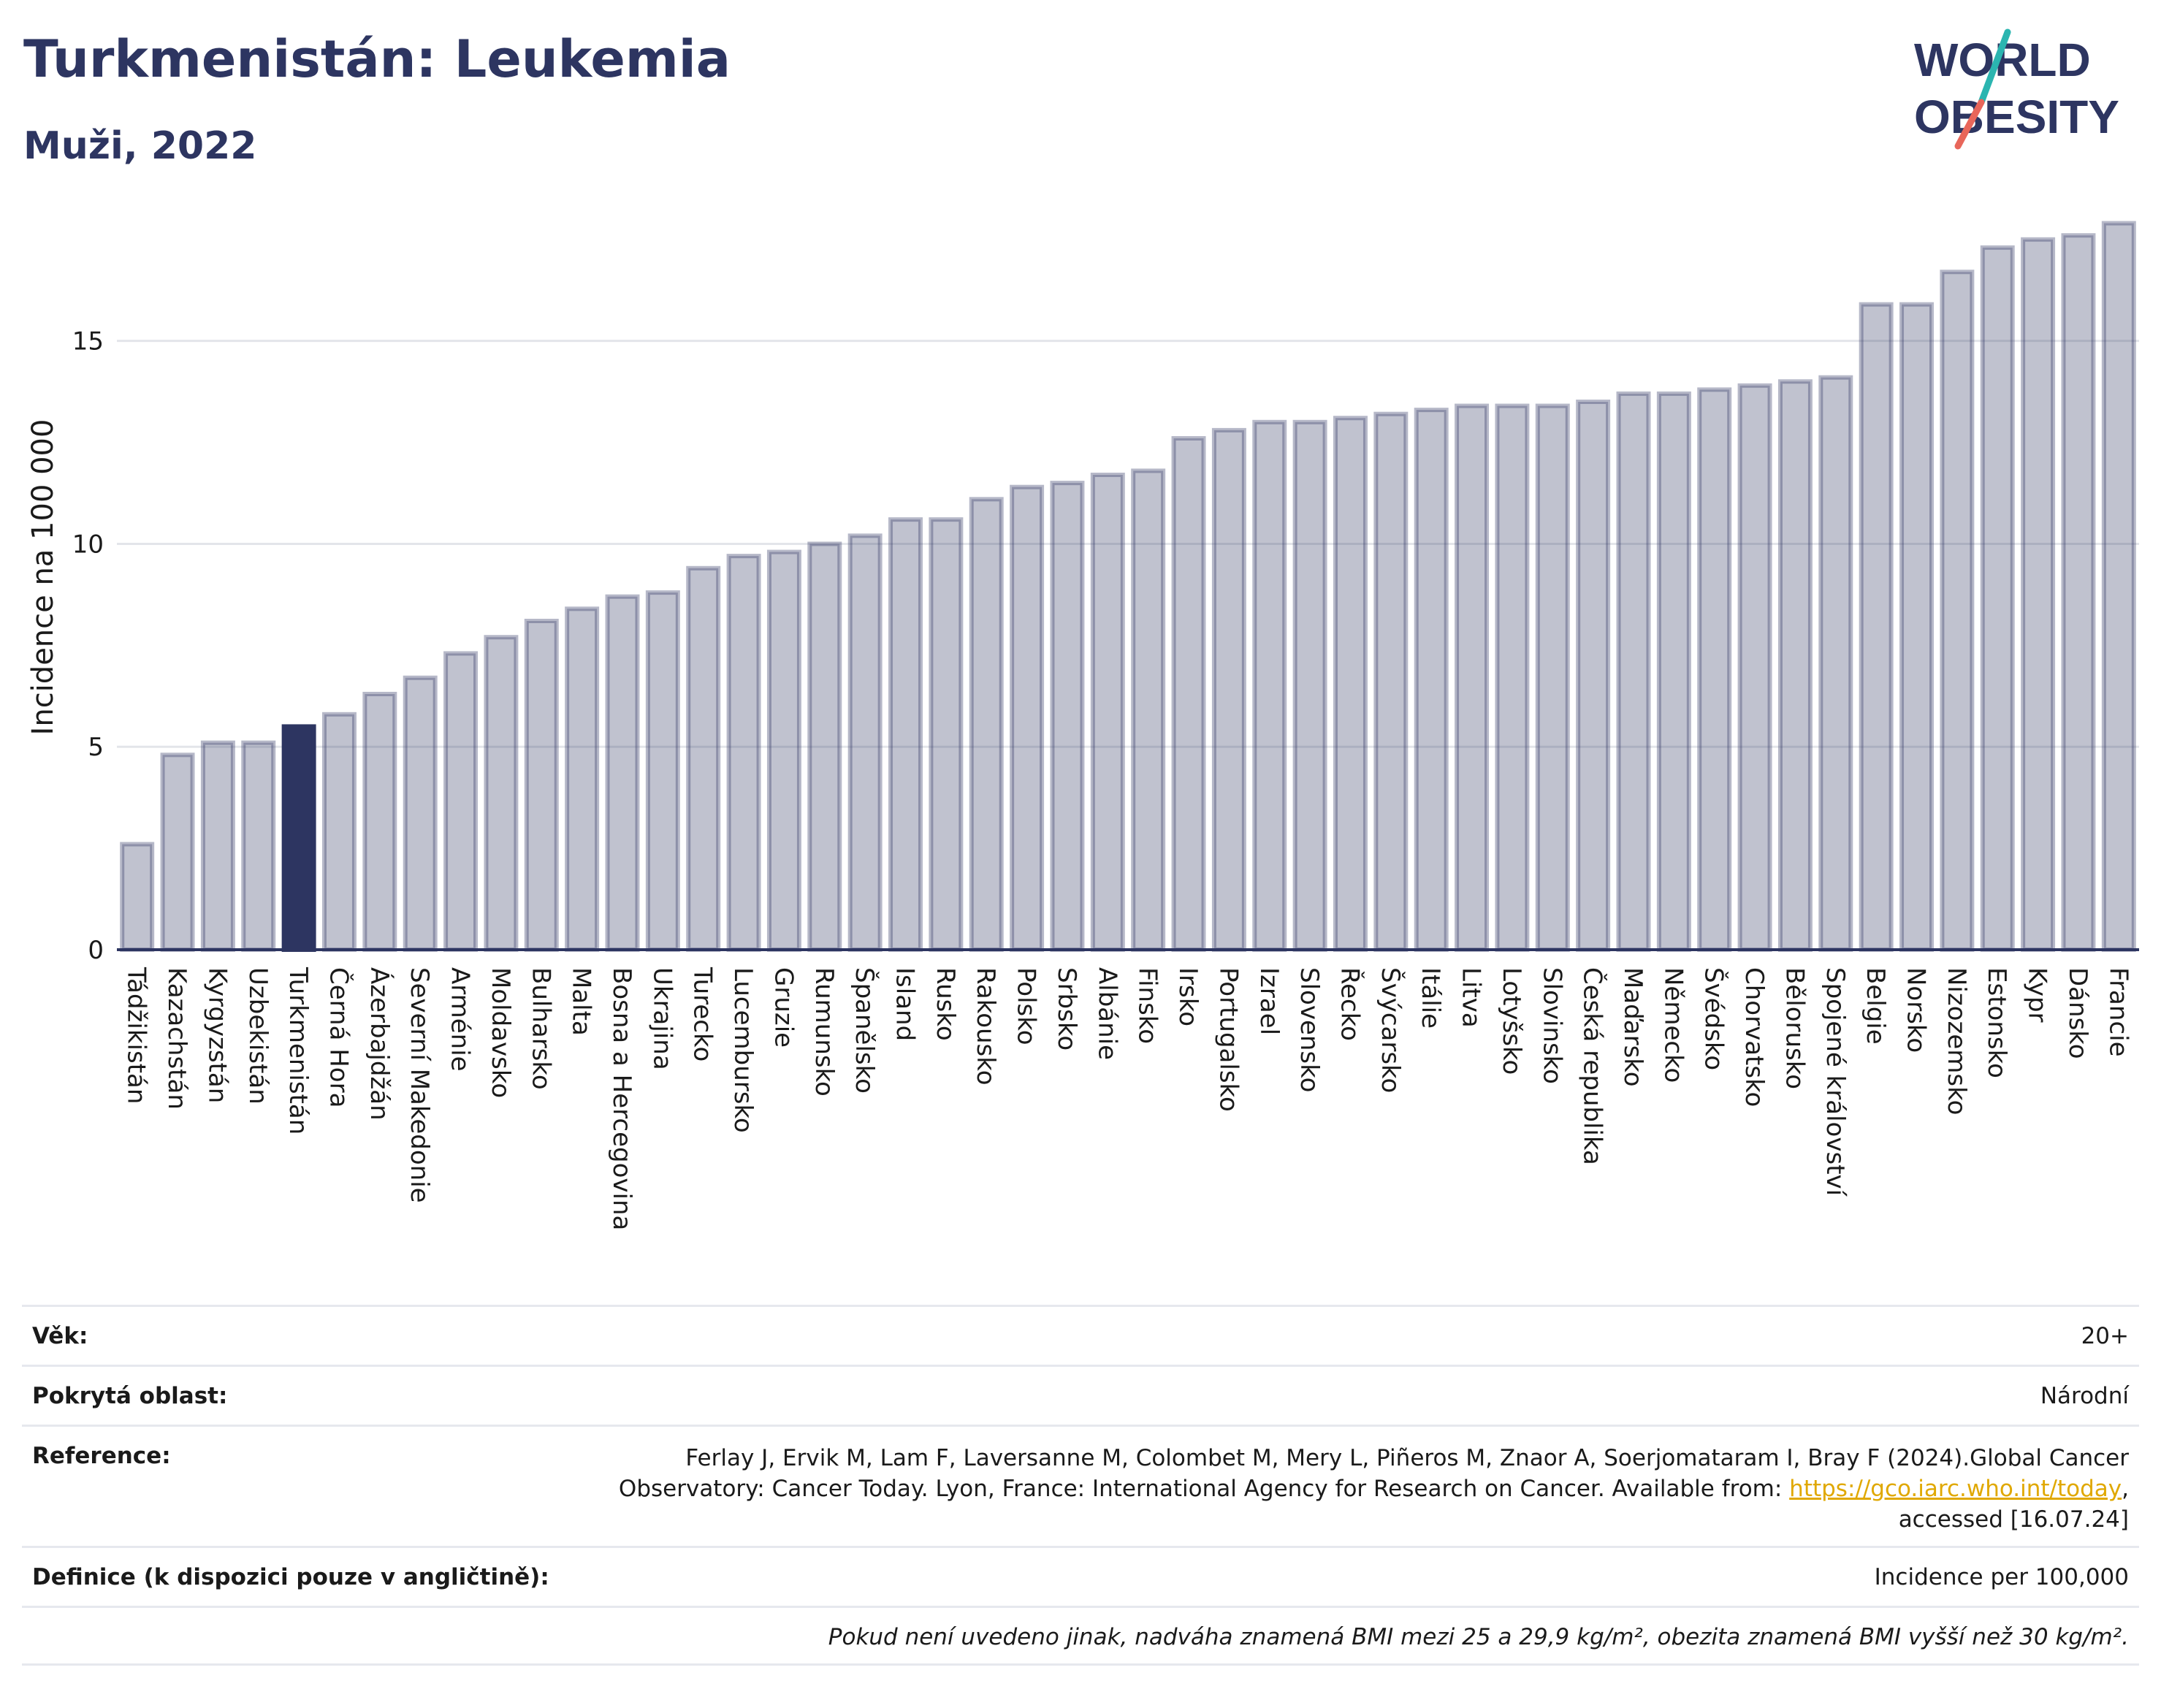 Image resolution: width=2161 pixels, height=1708 pixels. What do you see at coordinates (43, 577) in the screenshot?
I see `y-axis-title: Incidence na 100 000` at bounding box center [43, 577].